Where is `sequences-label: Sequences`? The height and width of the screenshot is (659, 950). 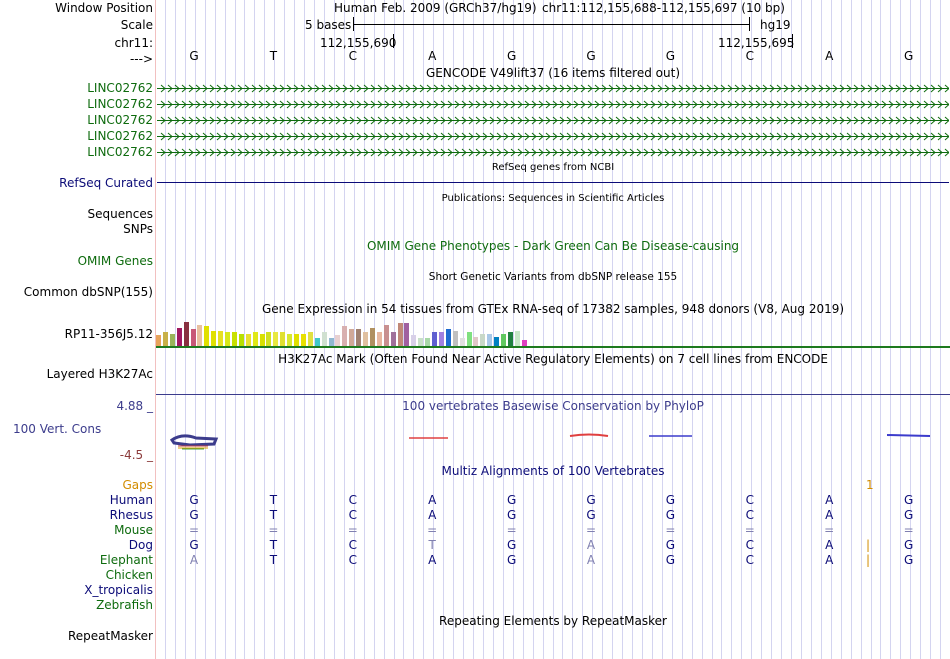 sequences-label: Sequences is located at coordinates (120, 214).